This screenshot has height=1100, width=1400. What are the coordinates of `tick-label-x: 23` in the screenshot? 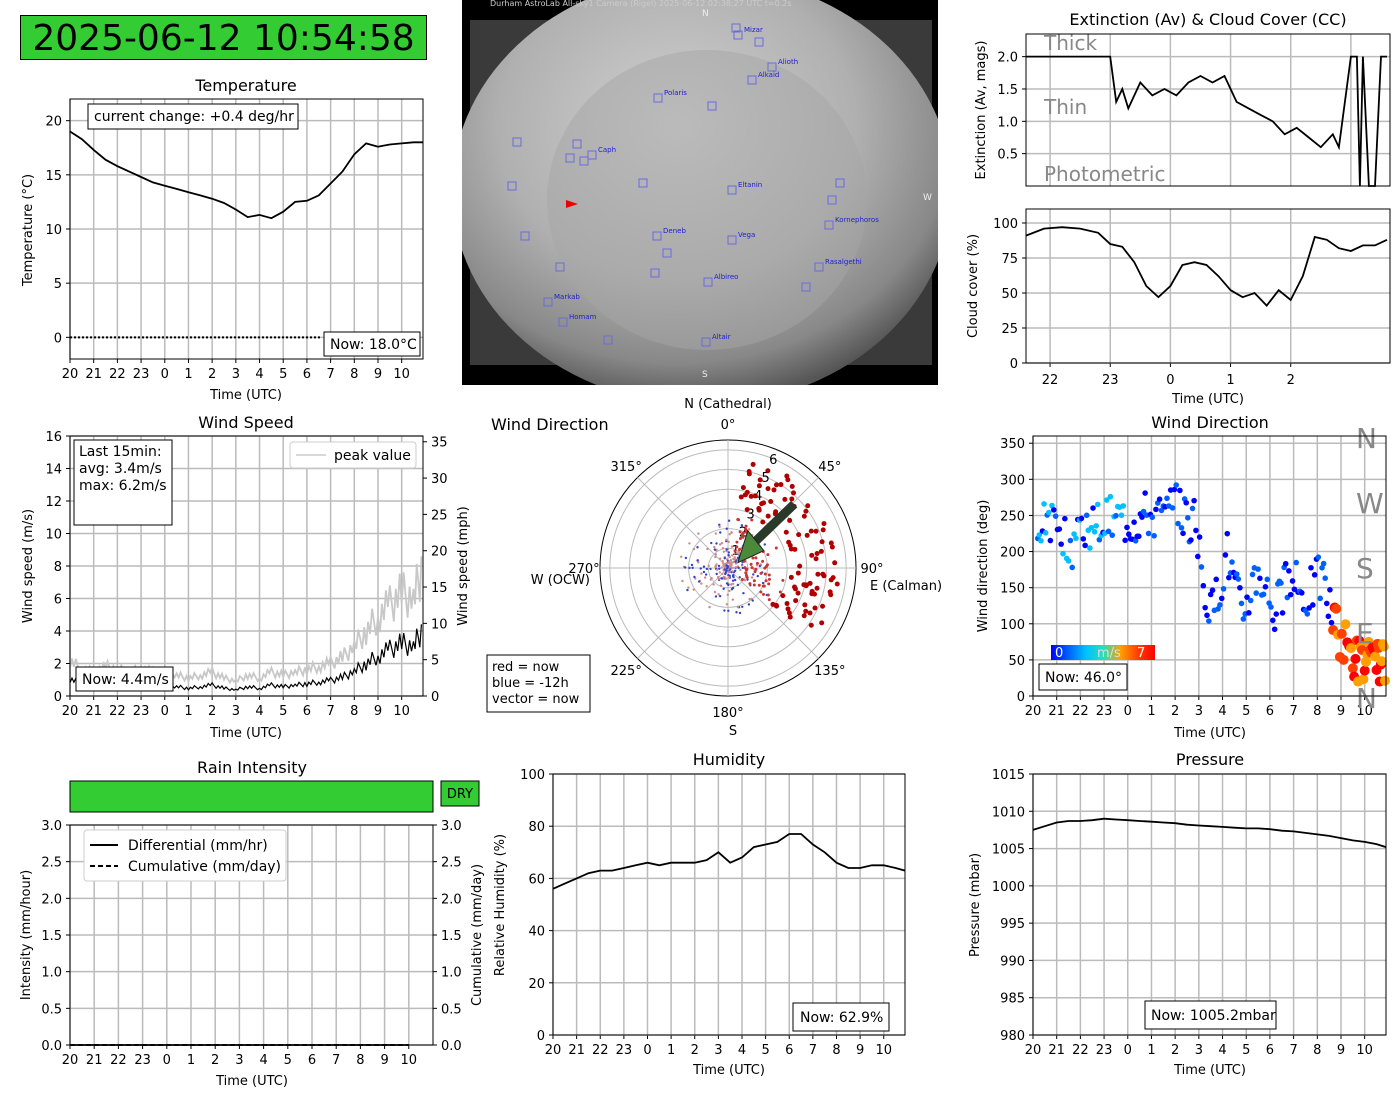 It's located at (1110, 380).